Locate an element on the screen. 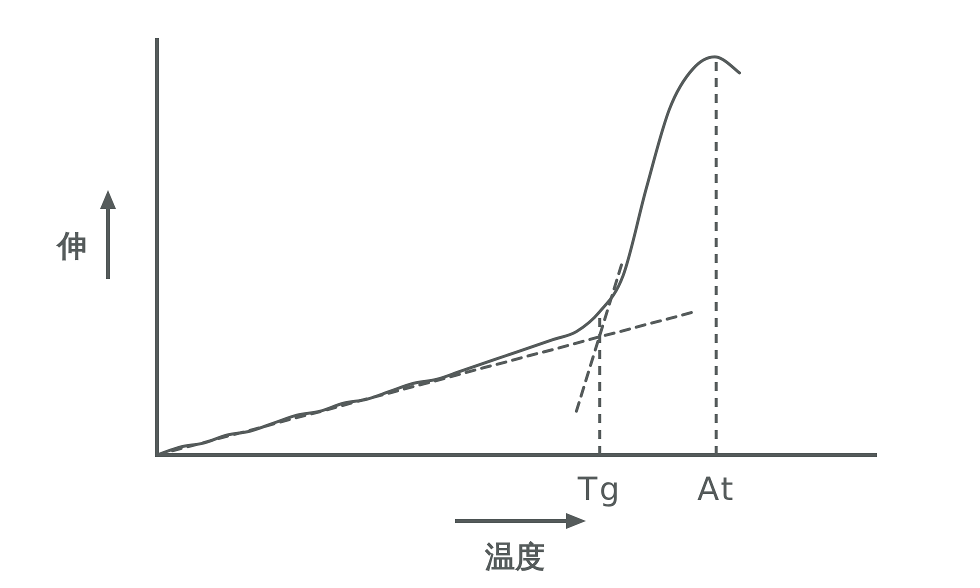 The width and height of the screenshot is (980, 588). y-axis-title: 伸 is located at coordinates (71, 246).